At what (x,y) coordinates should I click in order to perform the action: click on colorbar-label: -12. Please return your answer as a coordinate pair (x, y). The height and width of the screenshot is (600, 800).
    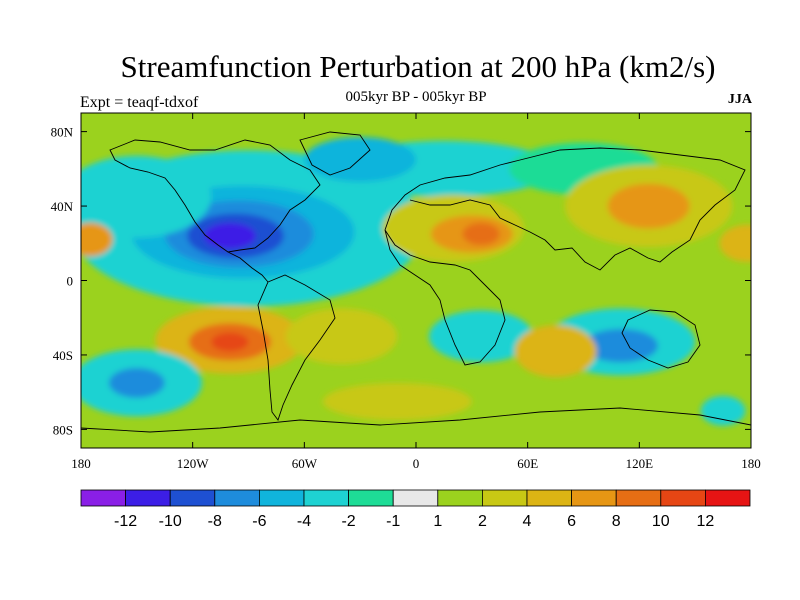
    Looking at the image, I should click on (125, 521).